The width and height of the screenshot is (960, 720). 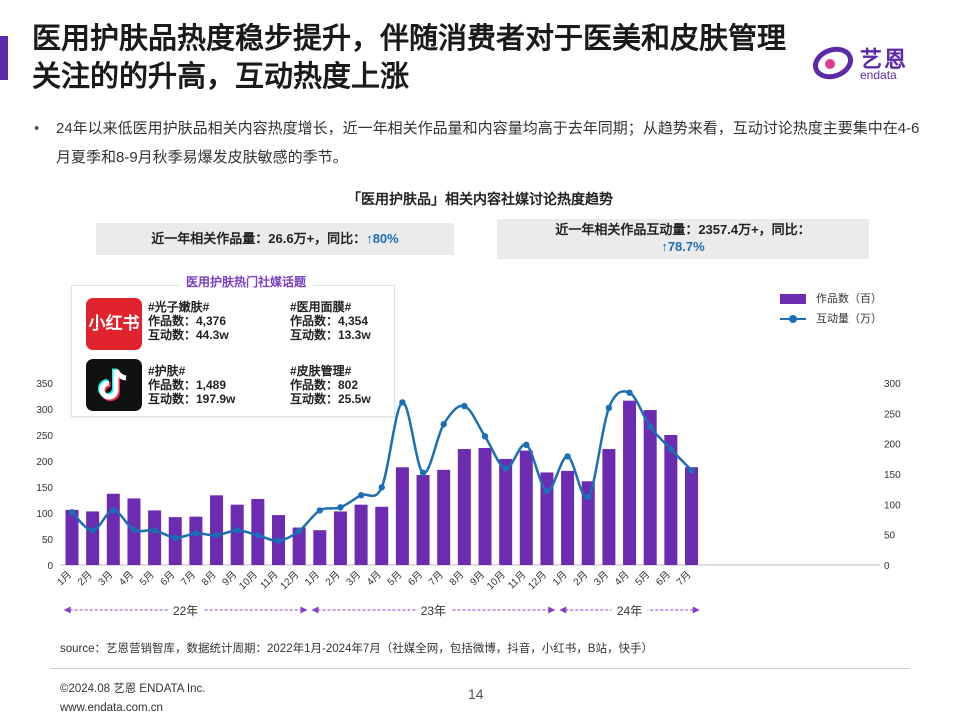 I want to click on x-tick-label: 1月, so click(x=64, y=578).